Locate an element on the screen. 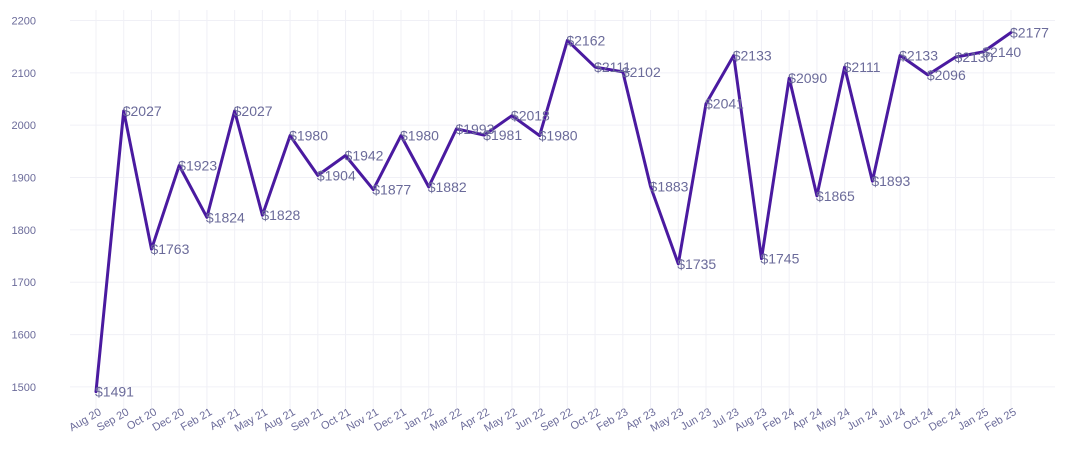 The height and width of the screenshot is (465, 1070). y-tick-label: 1600 is located at coordinates (24, 336).